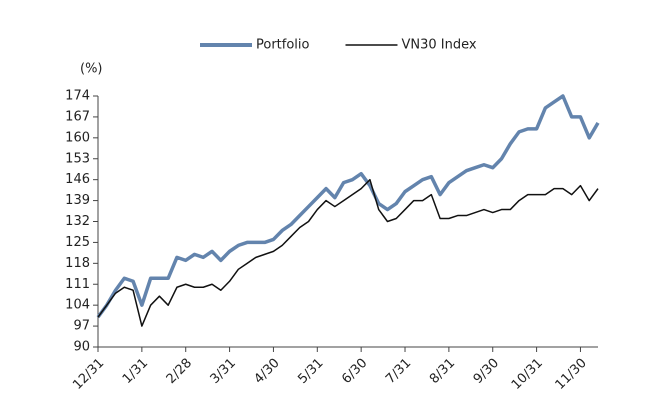  What do you see at coordinates (571, 374) in the screenshot?
I see `x-tick-label: 11/30` at bounding box center [571, 374].